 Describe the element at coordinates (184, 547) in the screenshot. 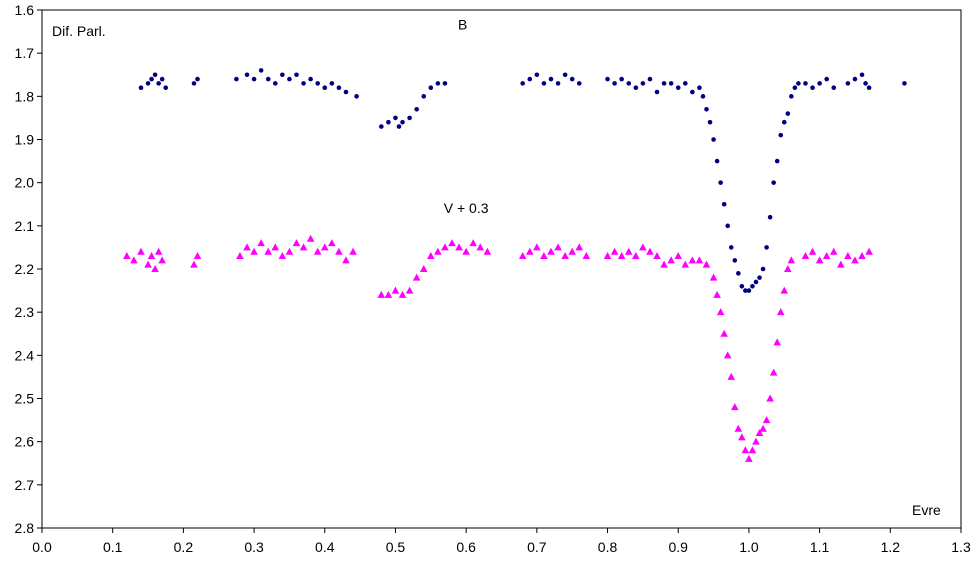

I see `x-tick-label: 0.2` at that location.